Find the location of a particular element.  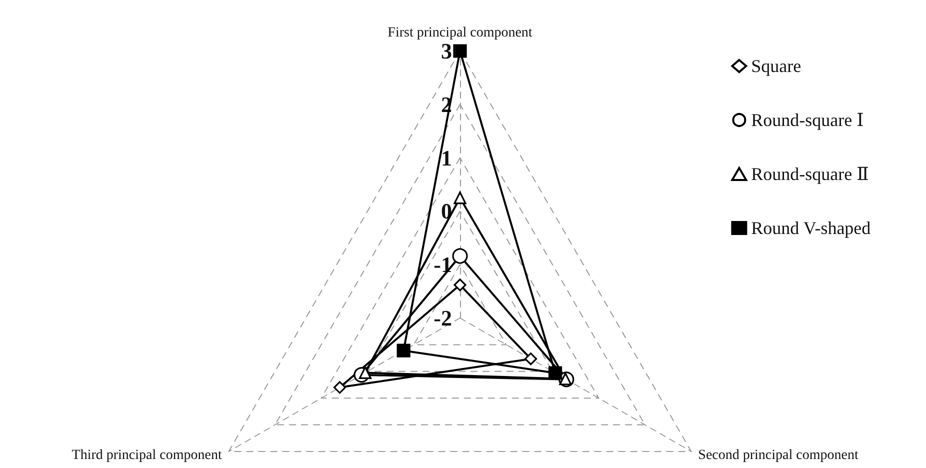

legend-label: Round V-shaped is located at coordinates (811, 228).